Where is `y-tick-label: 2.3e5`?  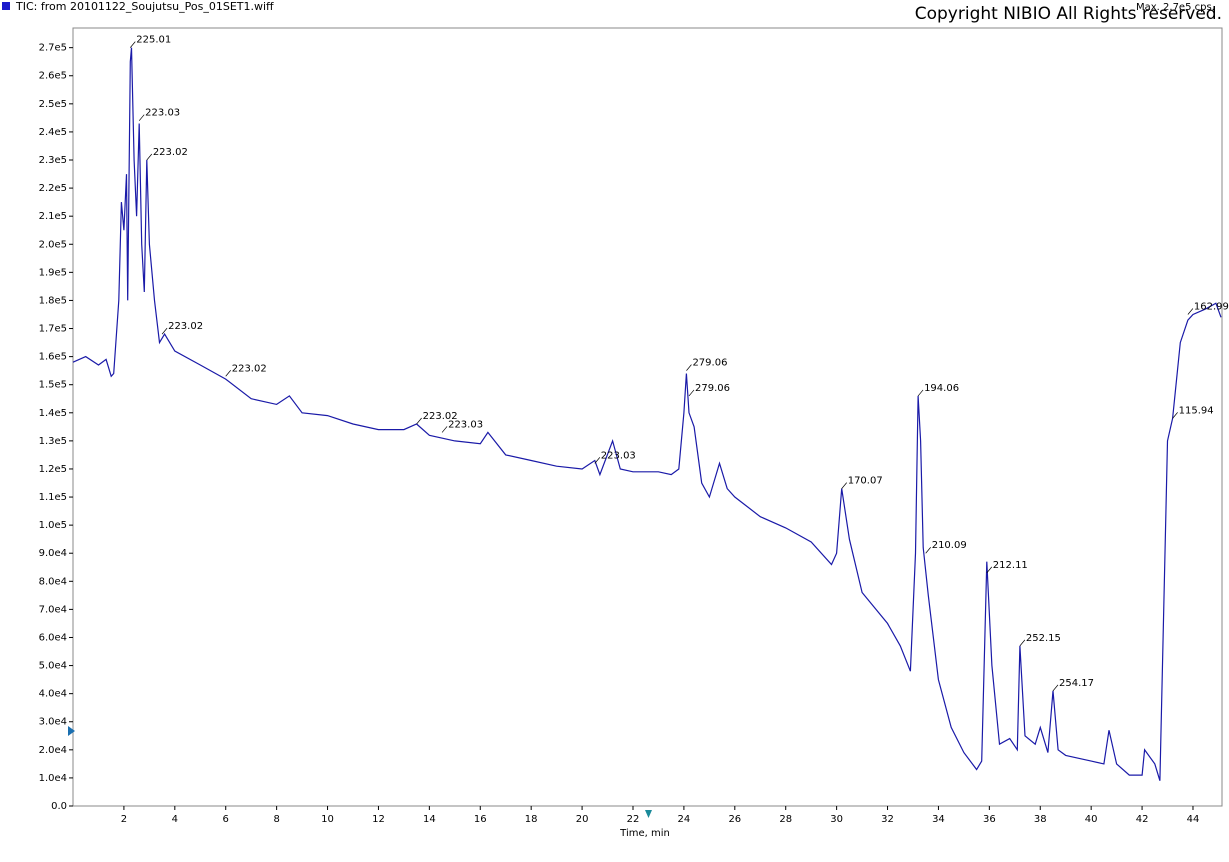 y-tick-label: 2.3e5 is located at coordinates (53, 160).